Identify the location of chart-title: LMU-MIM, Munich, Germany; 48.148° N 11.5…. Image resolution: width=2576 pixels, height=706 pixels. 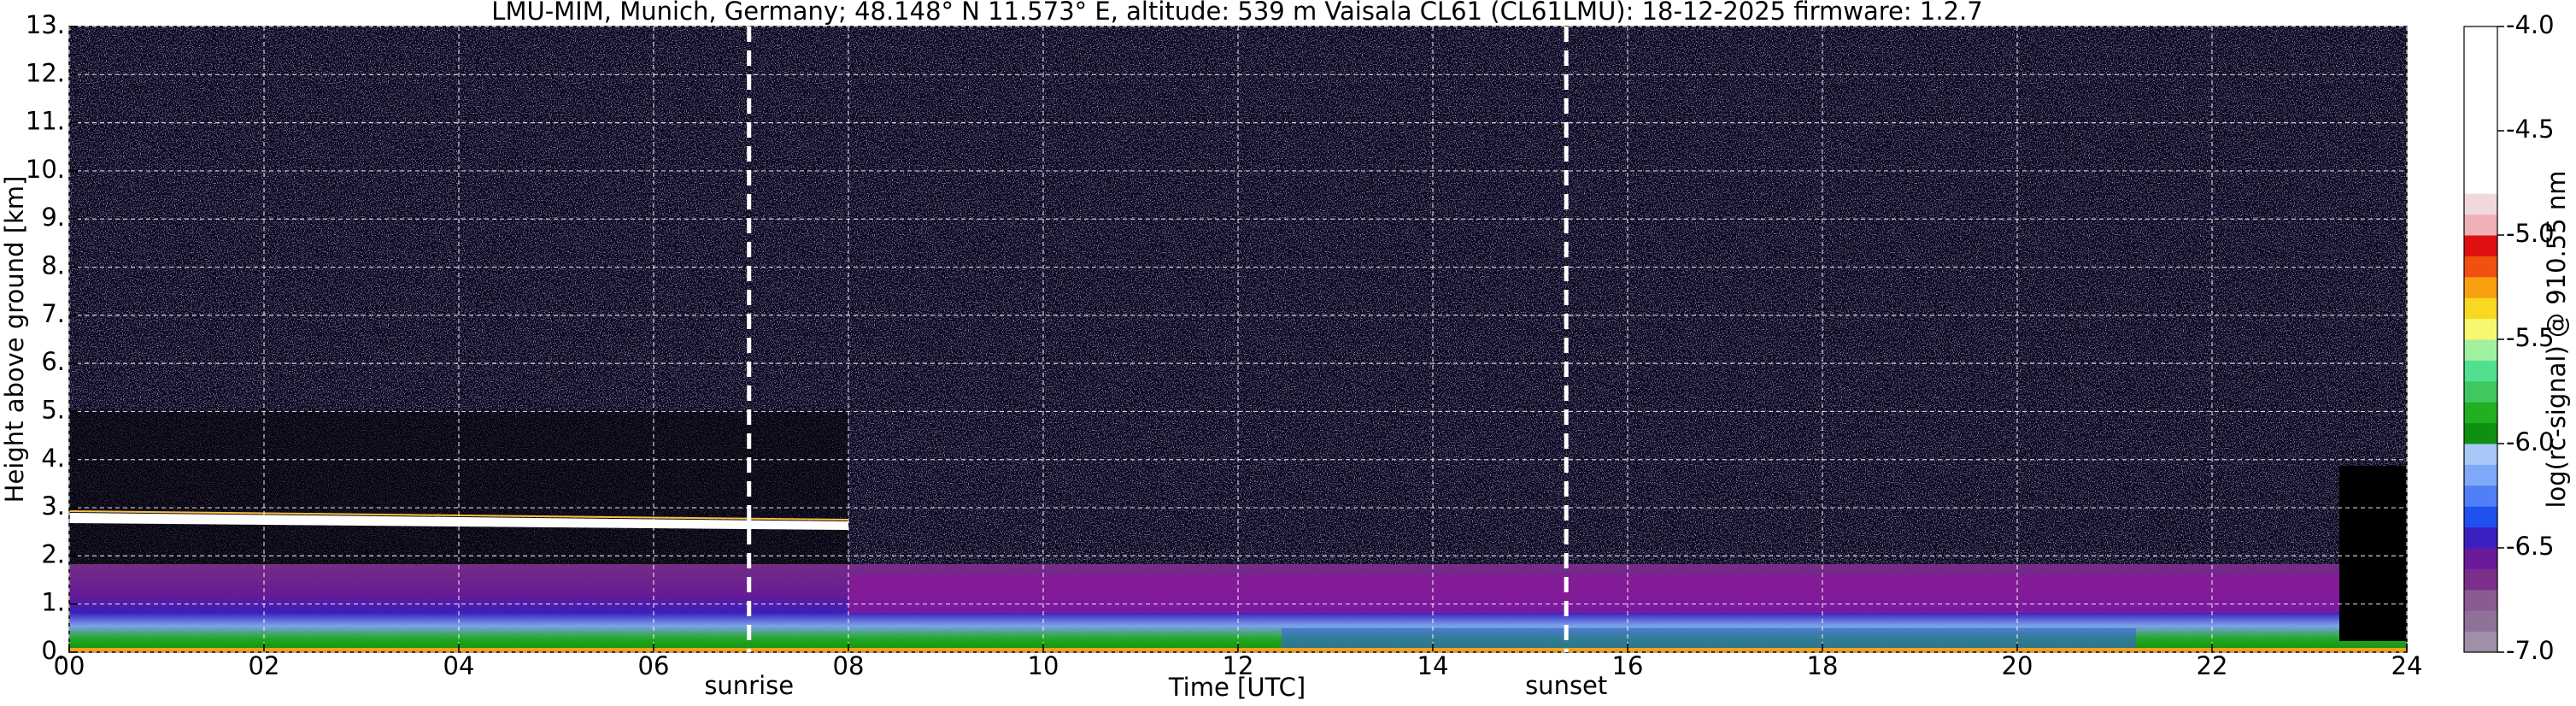
(1236, 13).